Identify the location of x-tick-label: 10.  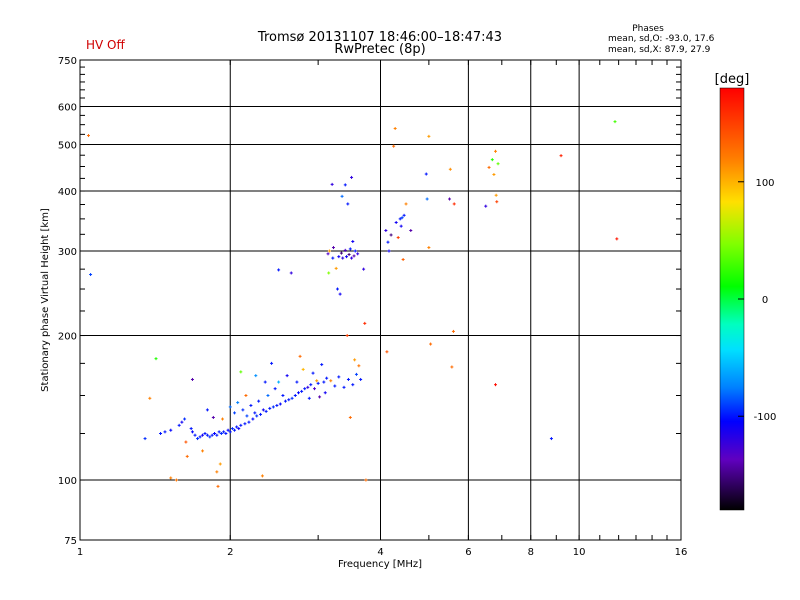
(579, 552).